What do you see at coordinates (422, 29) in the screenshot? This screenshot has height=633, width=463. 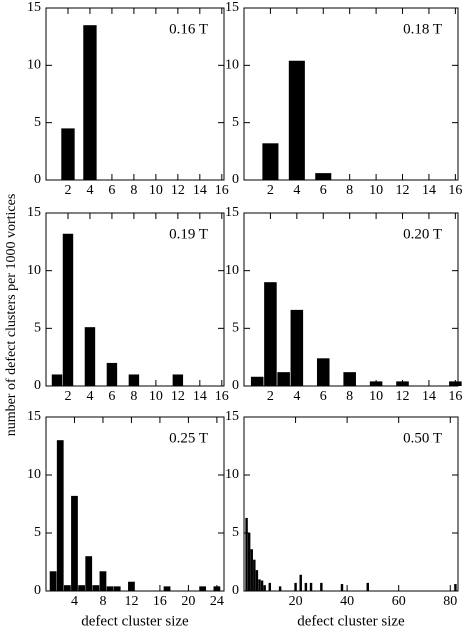 I see `panel-title: 0.18 T` at bounding box center [422, 29].